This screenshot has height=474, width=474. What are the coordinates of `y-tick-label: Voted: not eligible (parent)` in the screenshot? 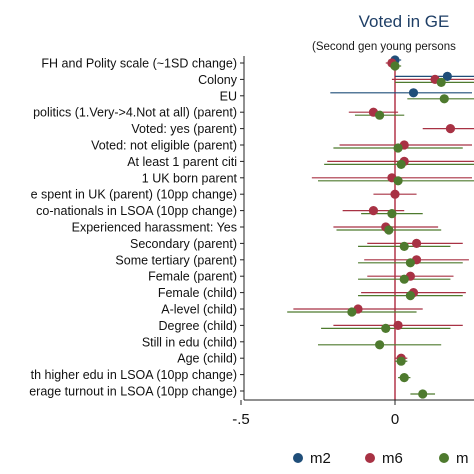 It's located at (164, 146).